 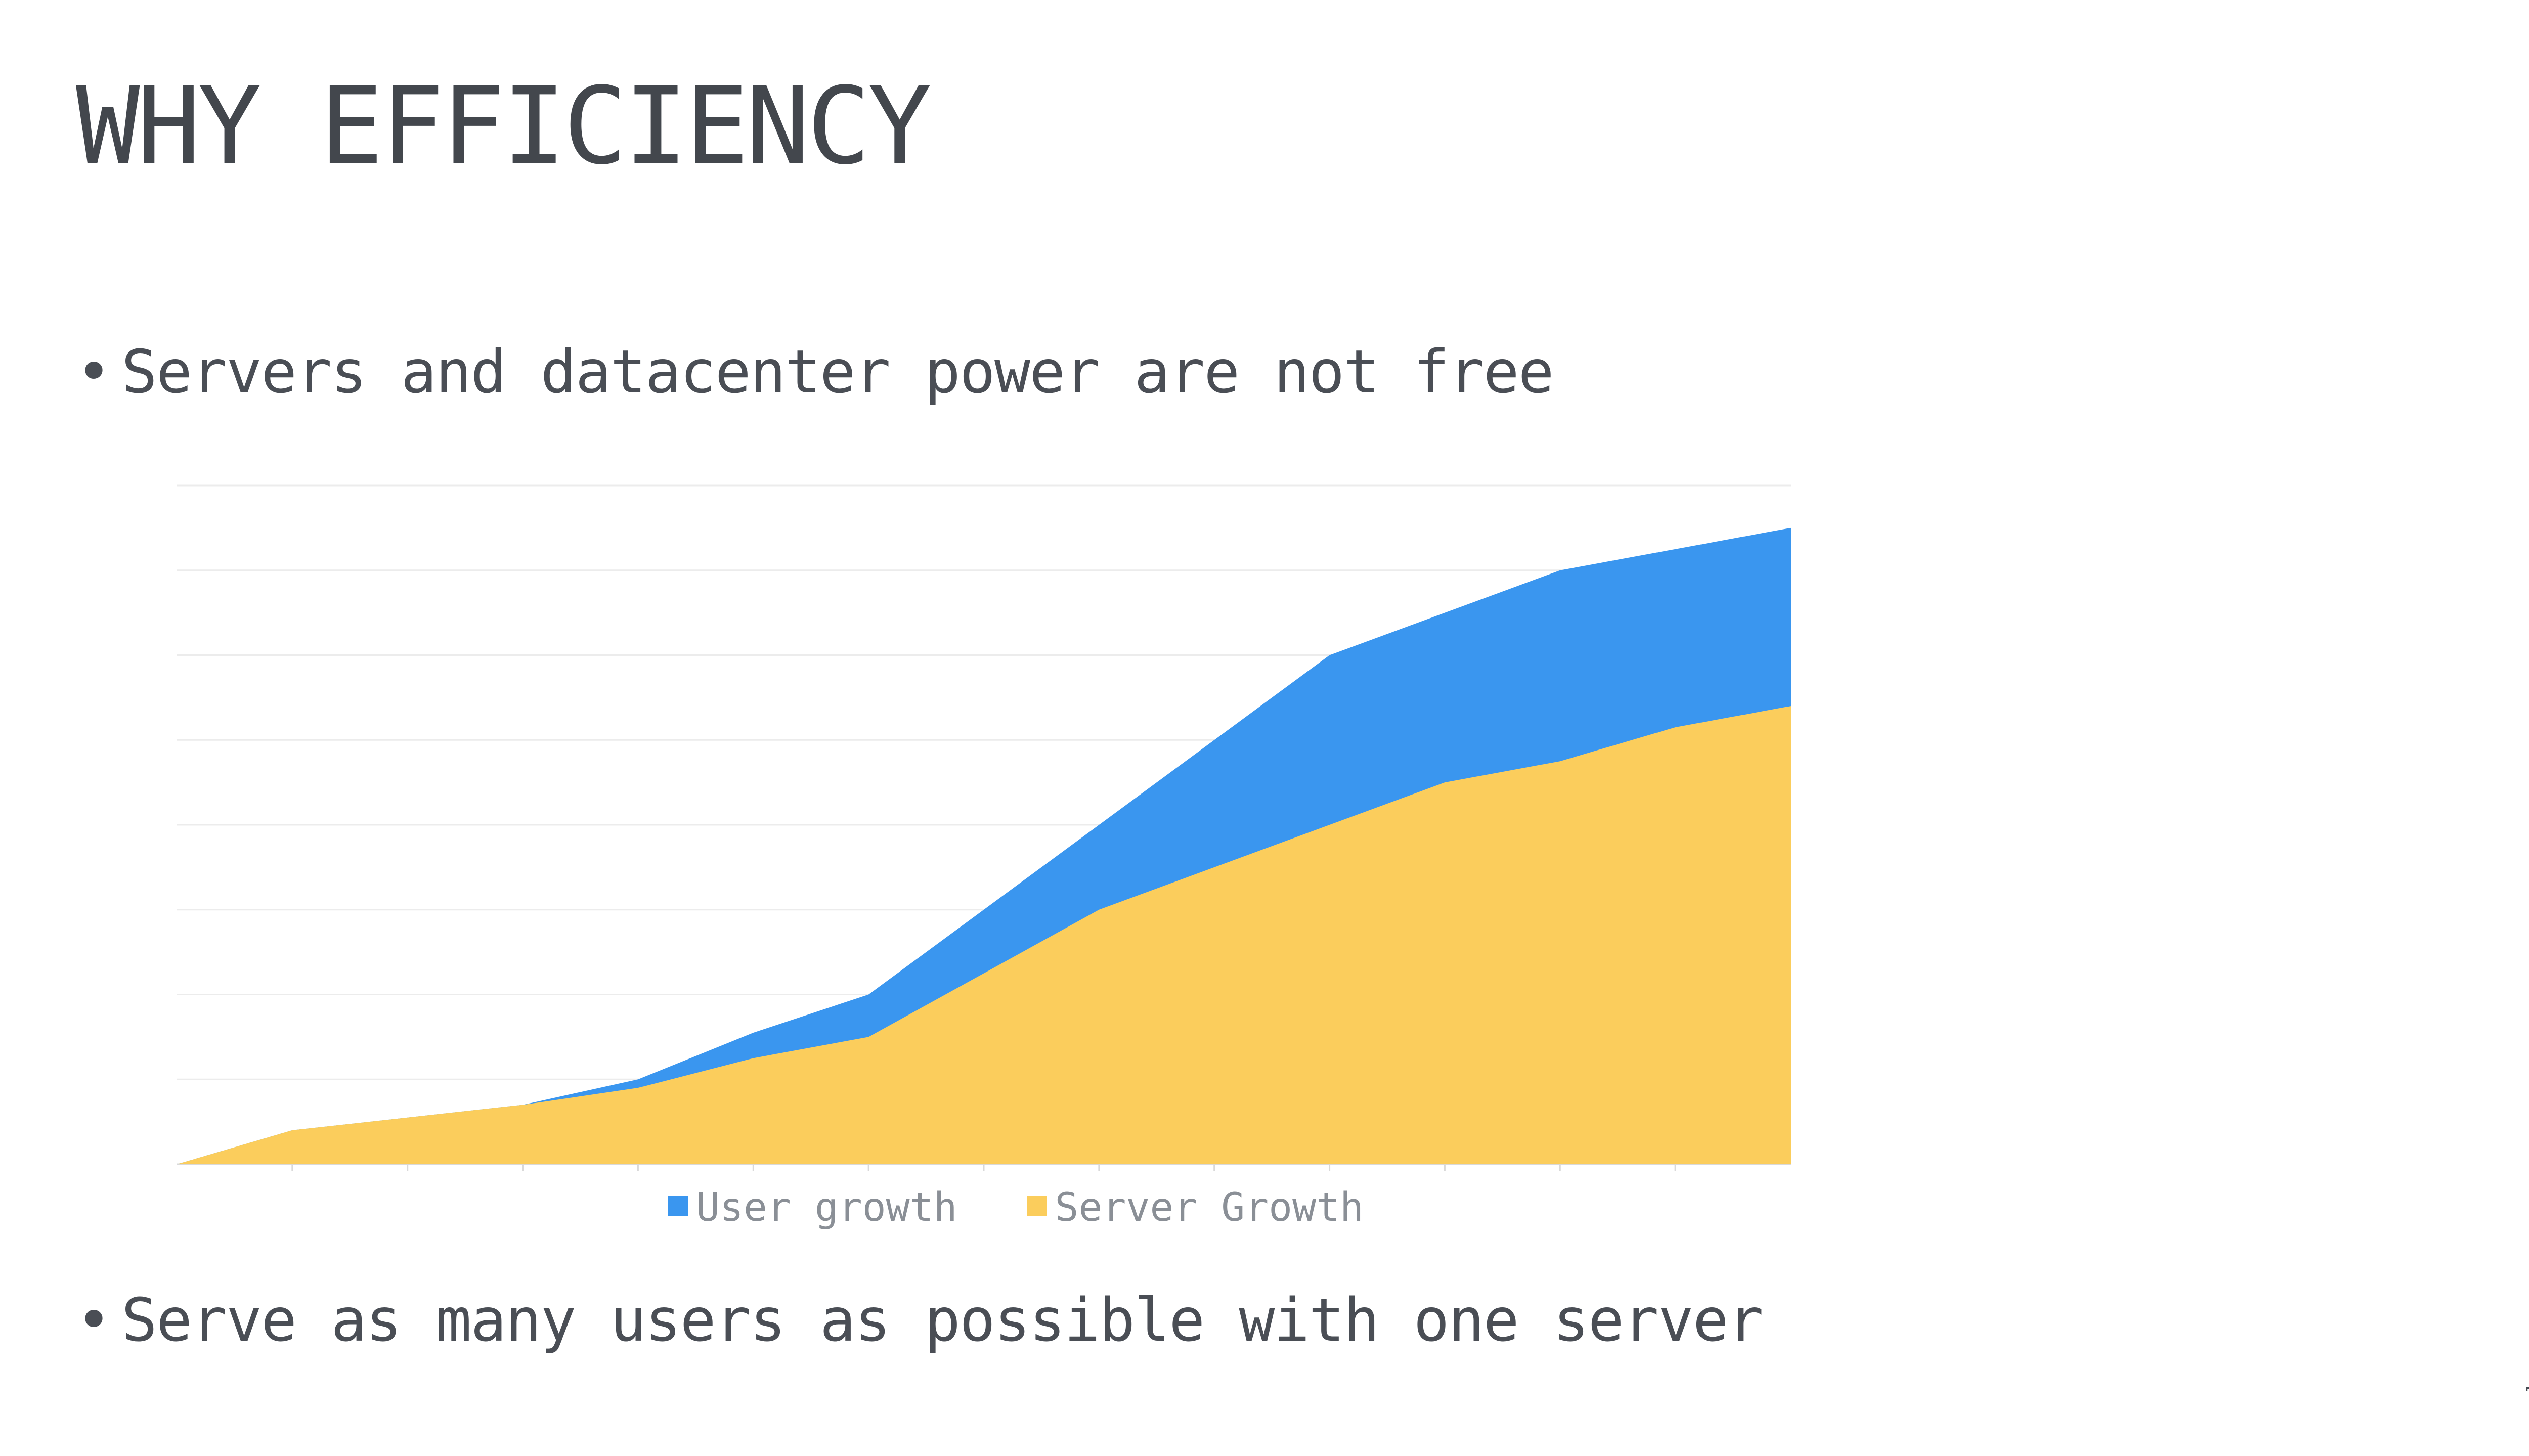 I want to click on legend-item-user-growth: User growth, so click(x=812, y=1207).